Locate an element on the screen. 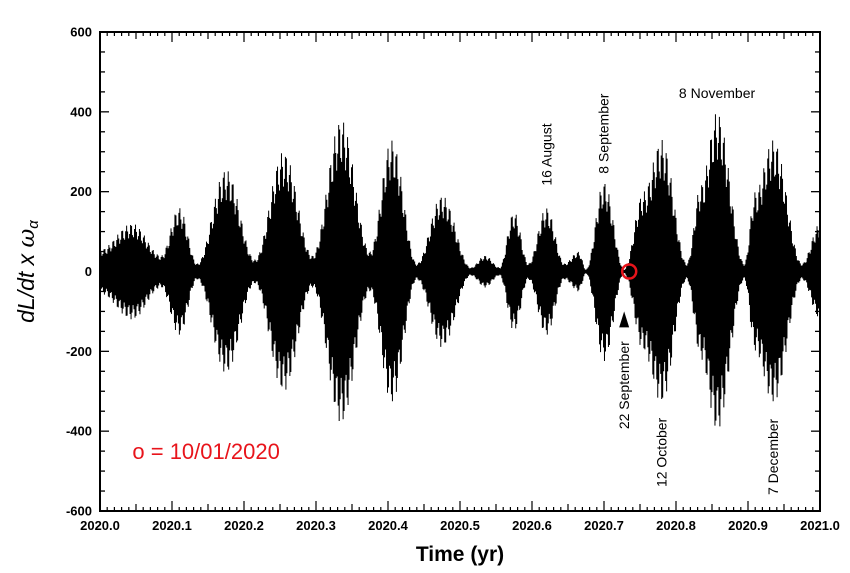 The width and height of the screenshot is (850, 573). y-tick-label: -400 is located at coordinates (79, 431).